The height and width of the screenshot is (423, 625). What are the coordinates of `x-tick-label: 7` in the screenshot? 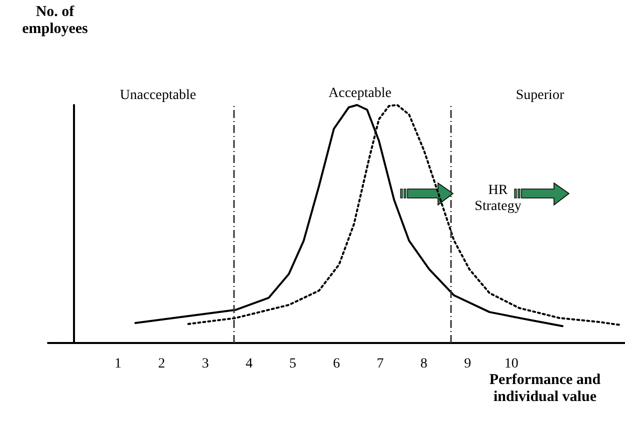 It's located at (380, 364).